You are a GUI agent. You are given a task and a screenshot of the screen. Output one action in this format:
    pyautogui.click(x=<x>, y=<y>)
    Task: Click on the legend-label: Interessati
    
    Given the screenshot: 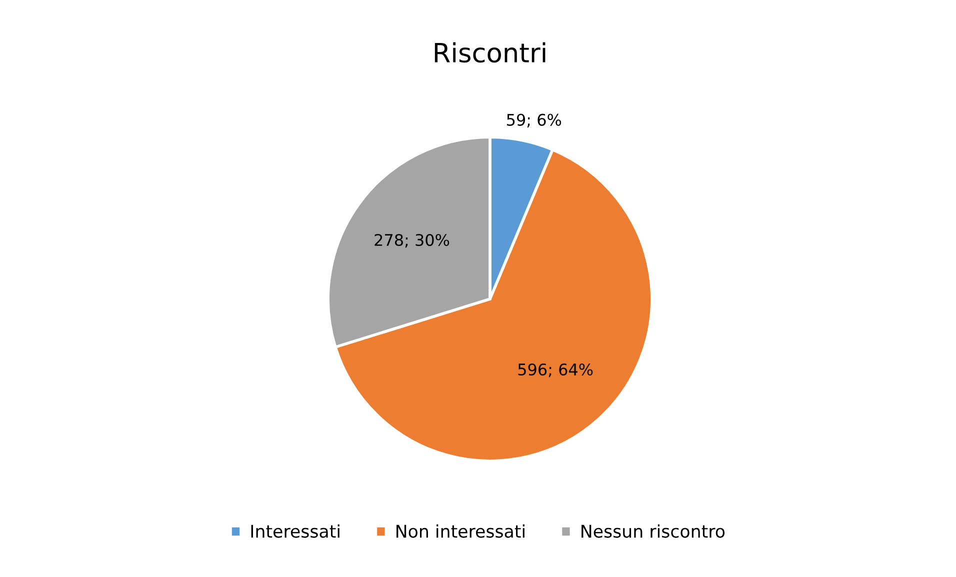 What is the action you would take?
    pyautogui.click(x=295, y=531)
    